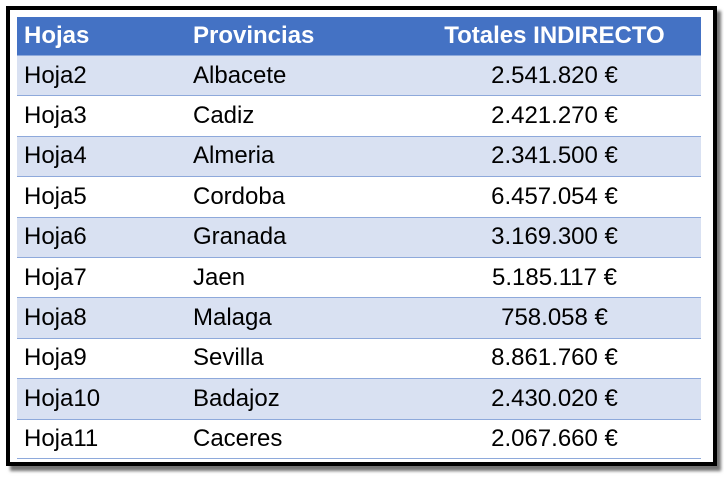 This screenshot has height=478, width=724. Describe the element at coordinates (240, 75) in the screenshot. I see `cell-provincia: Albacete` at that location.